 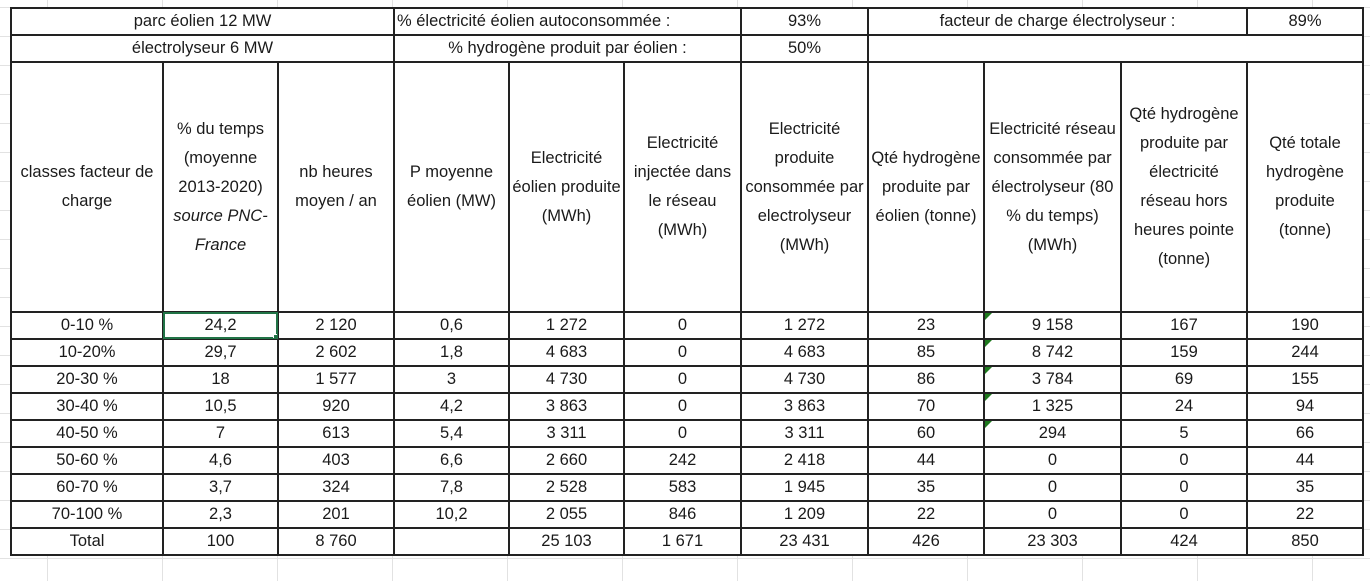 I want to click on table-cell: 5,4, so click(x=451, y=433).